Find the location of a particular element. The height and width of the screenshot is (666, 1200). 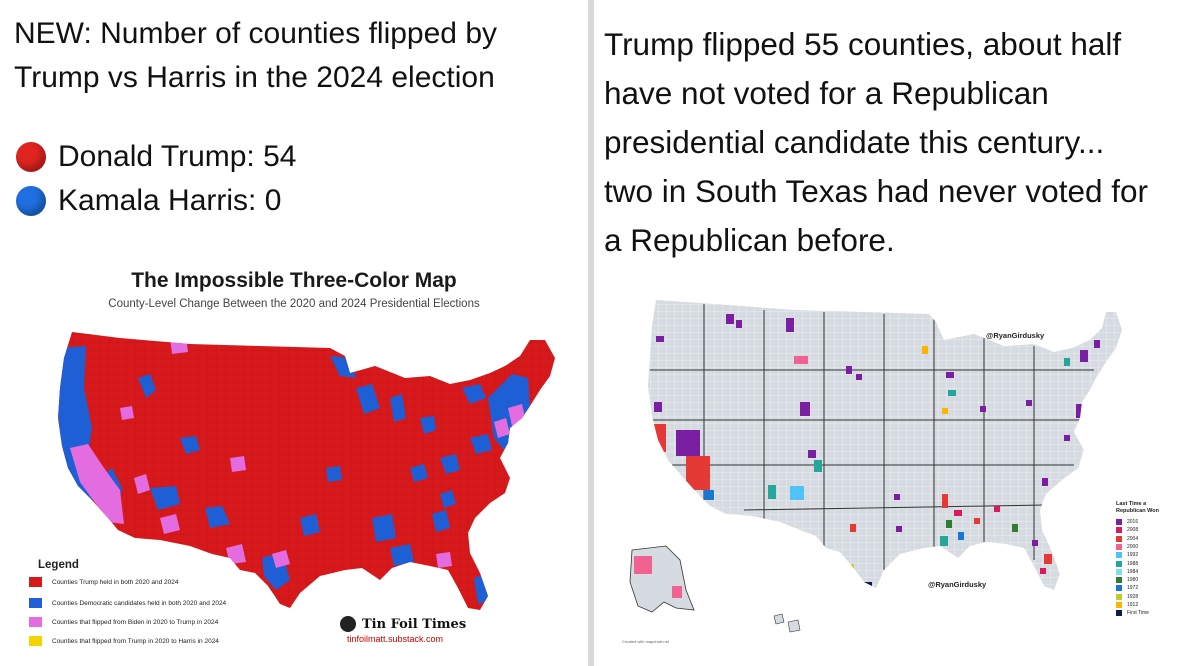

right-headline-line5: a Republican before. is located at coordinates (749, 240).